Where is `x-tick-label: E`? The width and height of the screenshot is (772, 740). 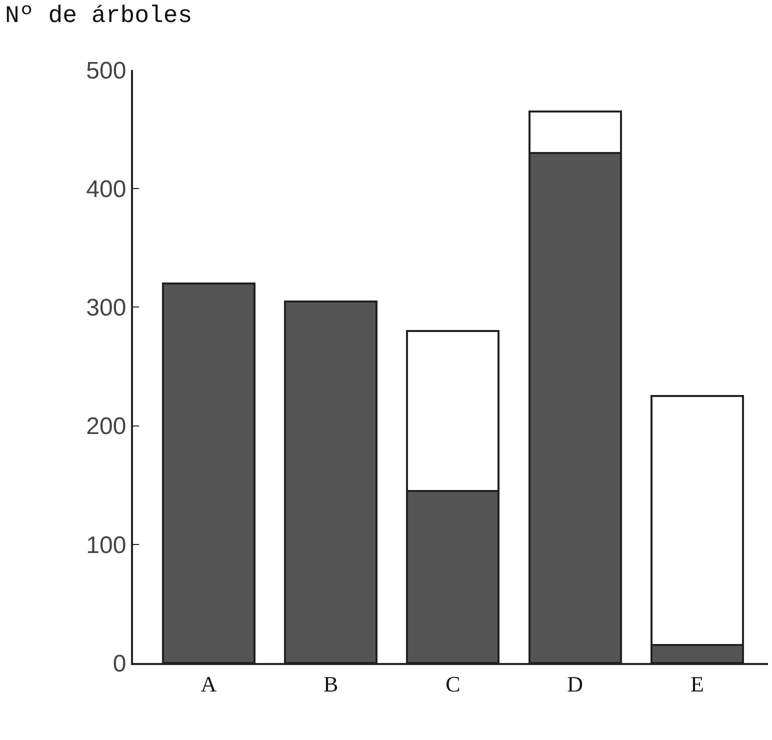 x-tick-label: E is located at coordinates (697, 683).